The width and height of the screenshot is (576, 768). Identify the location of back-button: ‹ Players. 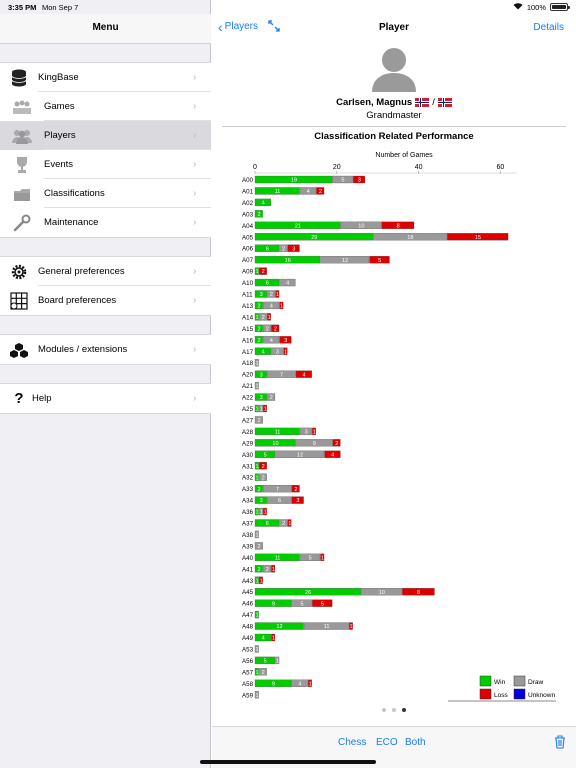
(238, 27).